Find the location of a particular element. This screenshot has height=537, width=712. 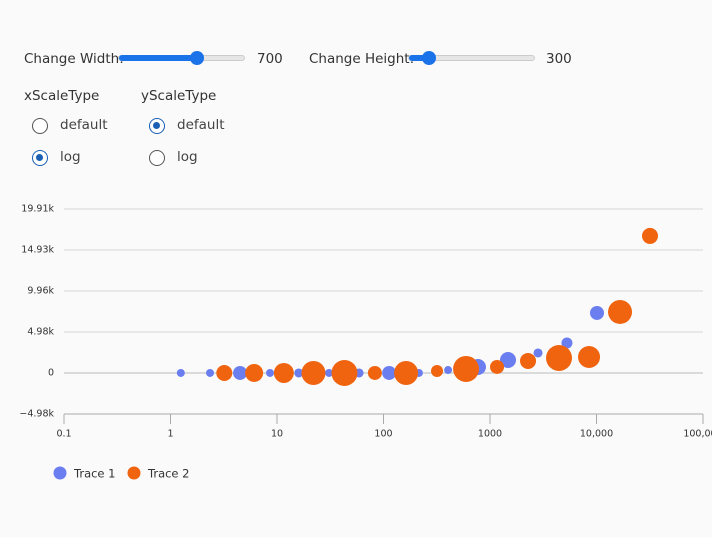

legend-label: Trace 2 is located at coordinates (168, 474).